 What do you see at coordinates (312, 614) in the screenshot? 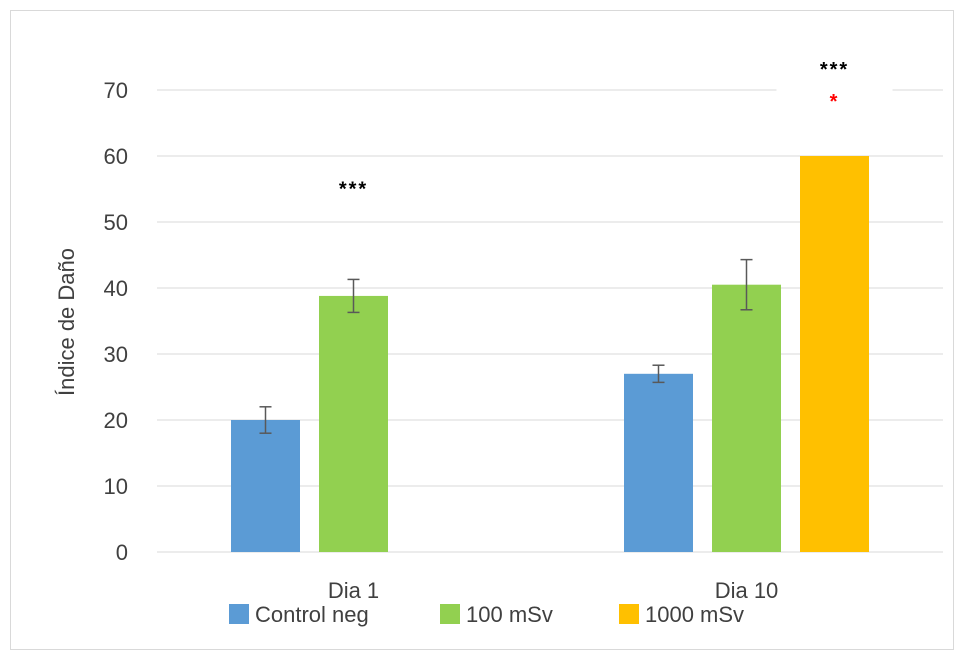
I see `legend-label: Control neg` at bounding box center [312, 614].